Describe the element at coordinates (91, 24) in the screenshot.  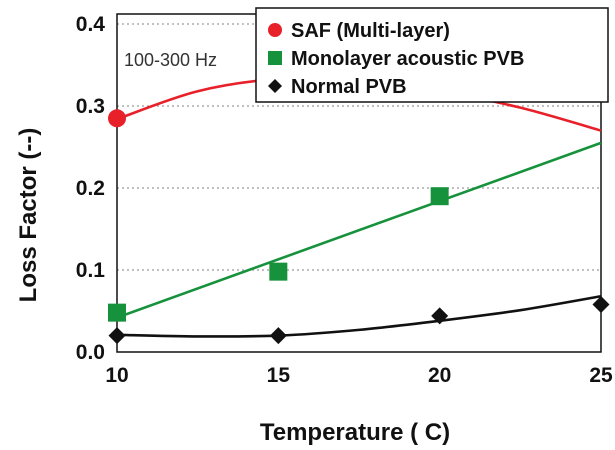
I see `y-tick-label: 0.4` at that location.